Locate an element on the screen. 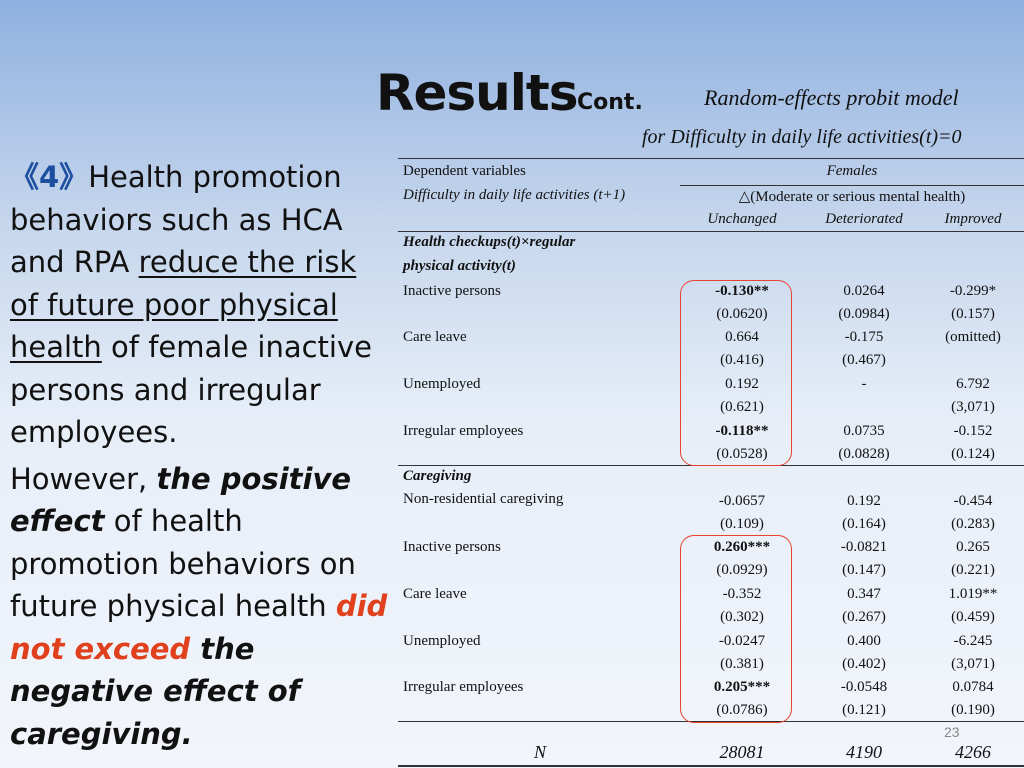 The image size is (1024, 768). col-head-deteriorated: Deteriorated is located at coordinates (864, 219).